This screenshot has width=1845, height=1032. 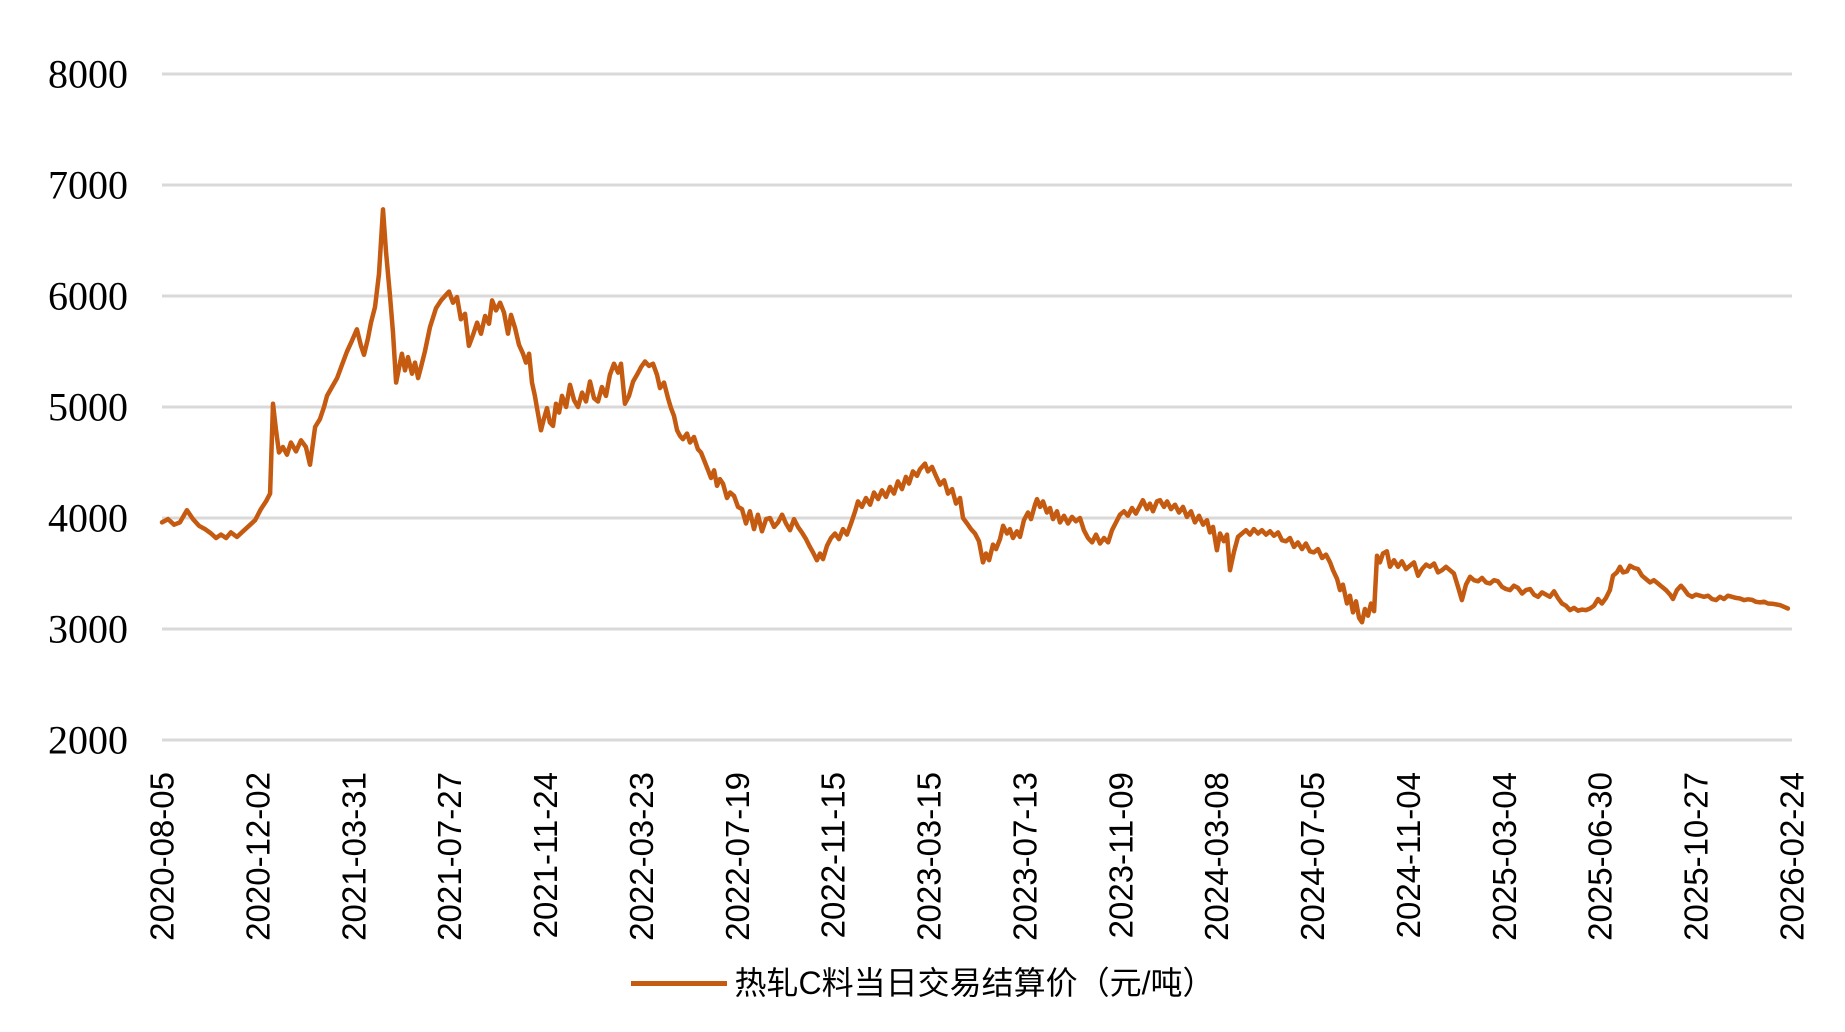 What do you see at coordinates (88, 629) in the screenshot?
I see `y-tick-label: 3000` at bounding box center [88, 629].